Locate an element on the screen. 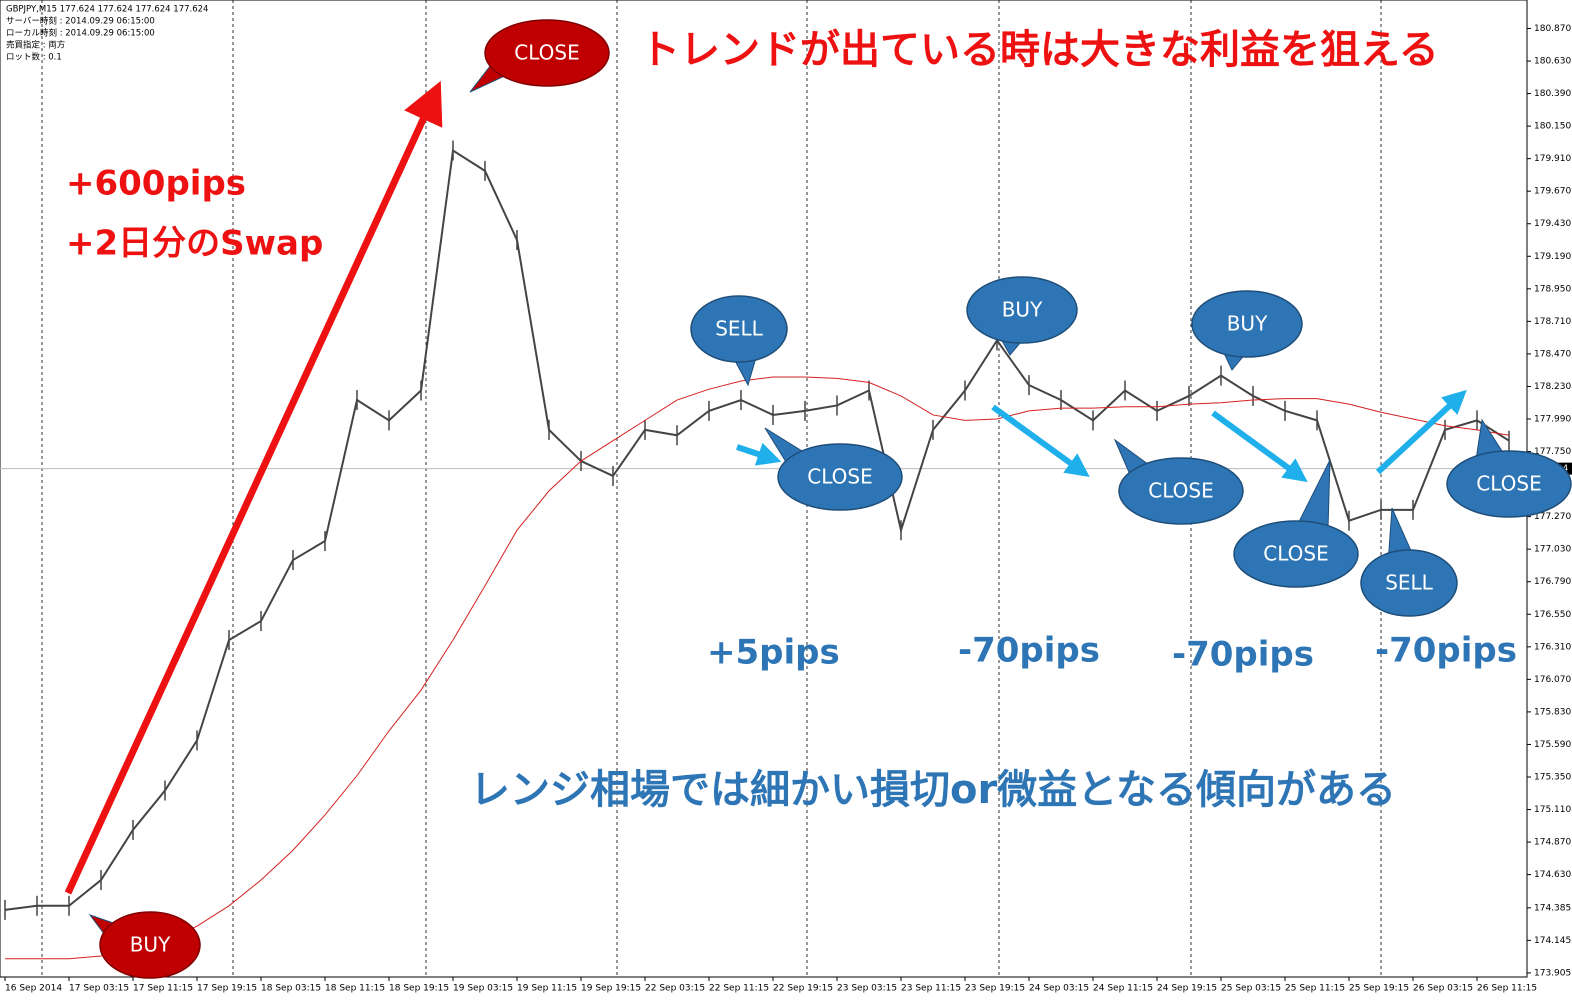 The height and width of the screenshot is (1001, 1572). x-tick-label: 24 Sep 03:15 is located at coordinates (1059, 989).